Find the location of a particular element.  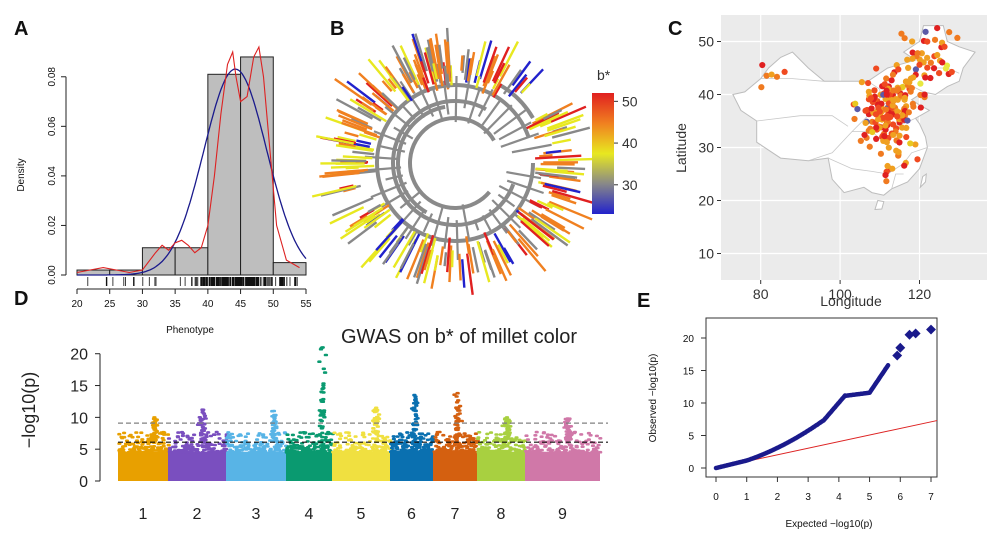

x-axis-label: Longitude is located at coordinates (851, 301).